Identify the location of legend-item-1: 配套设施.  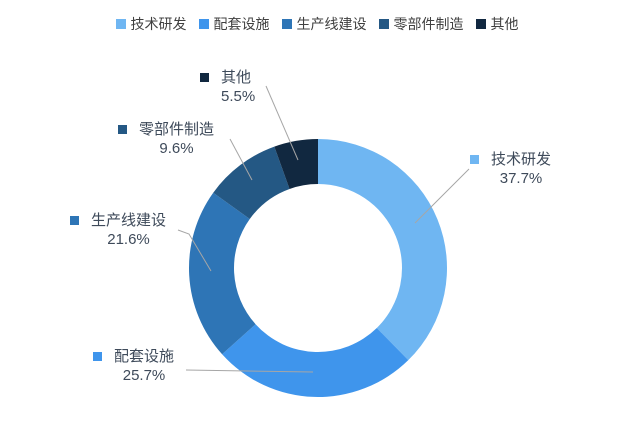
(234, 24).